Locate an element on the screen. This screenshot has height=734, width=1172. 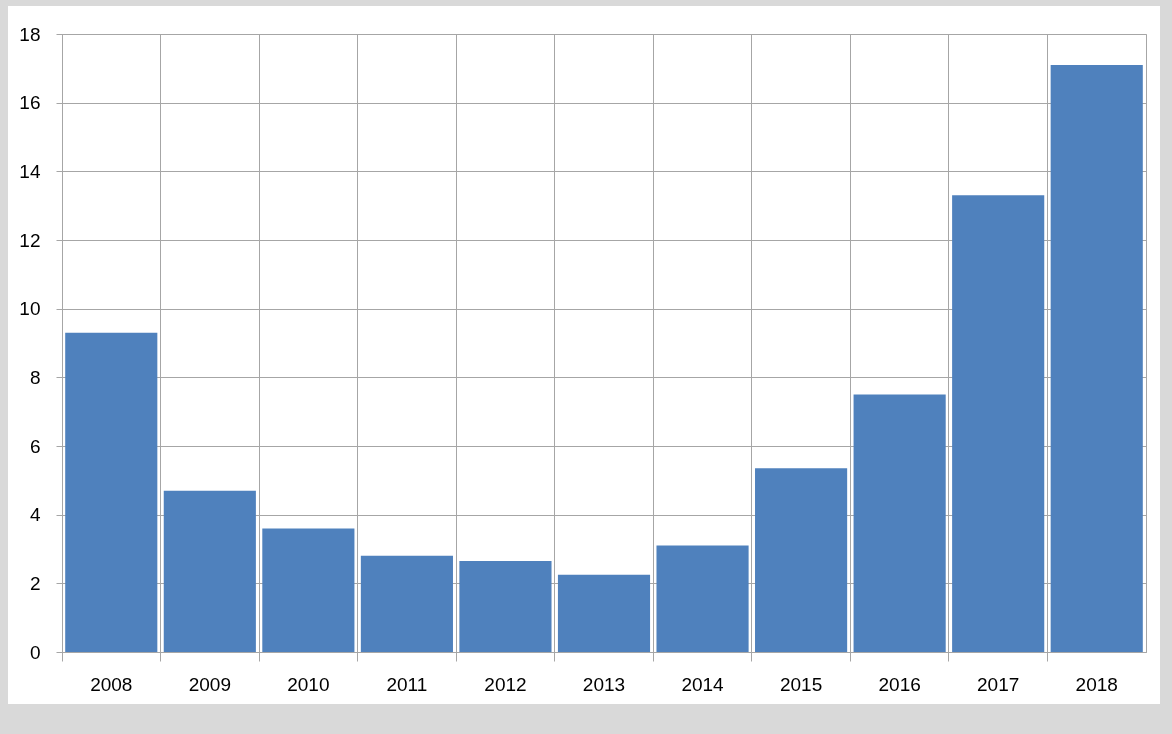
x-tick-label: 2014 is located at coordinates (703, 684).